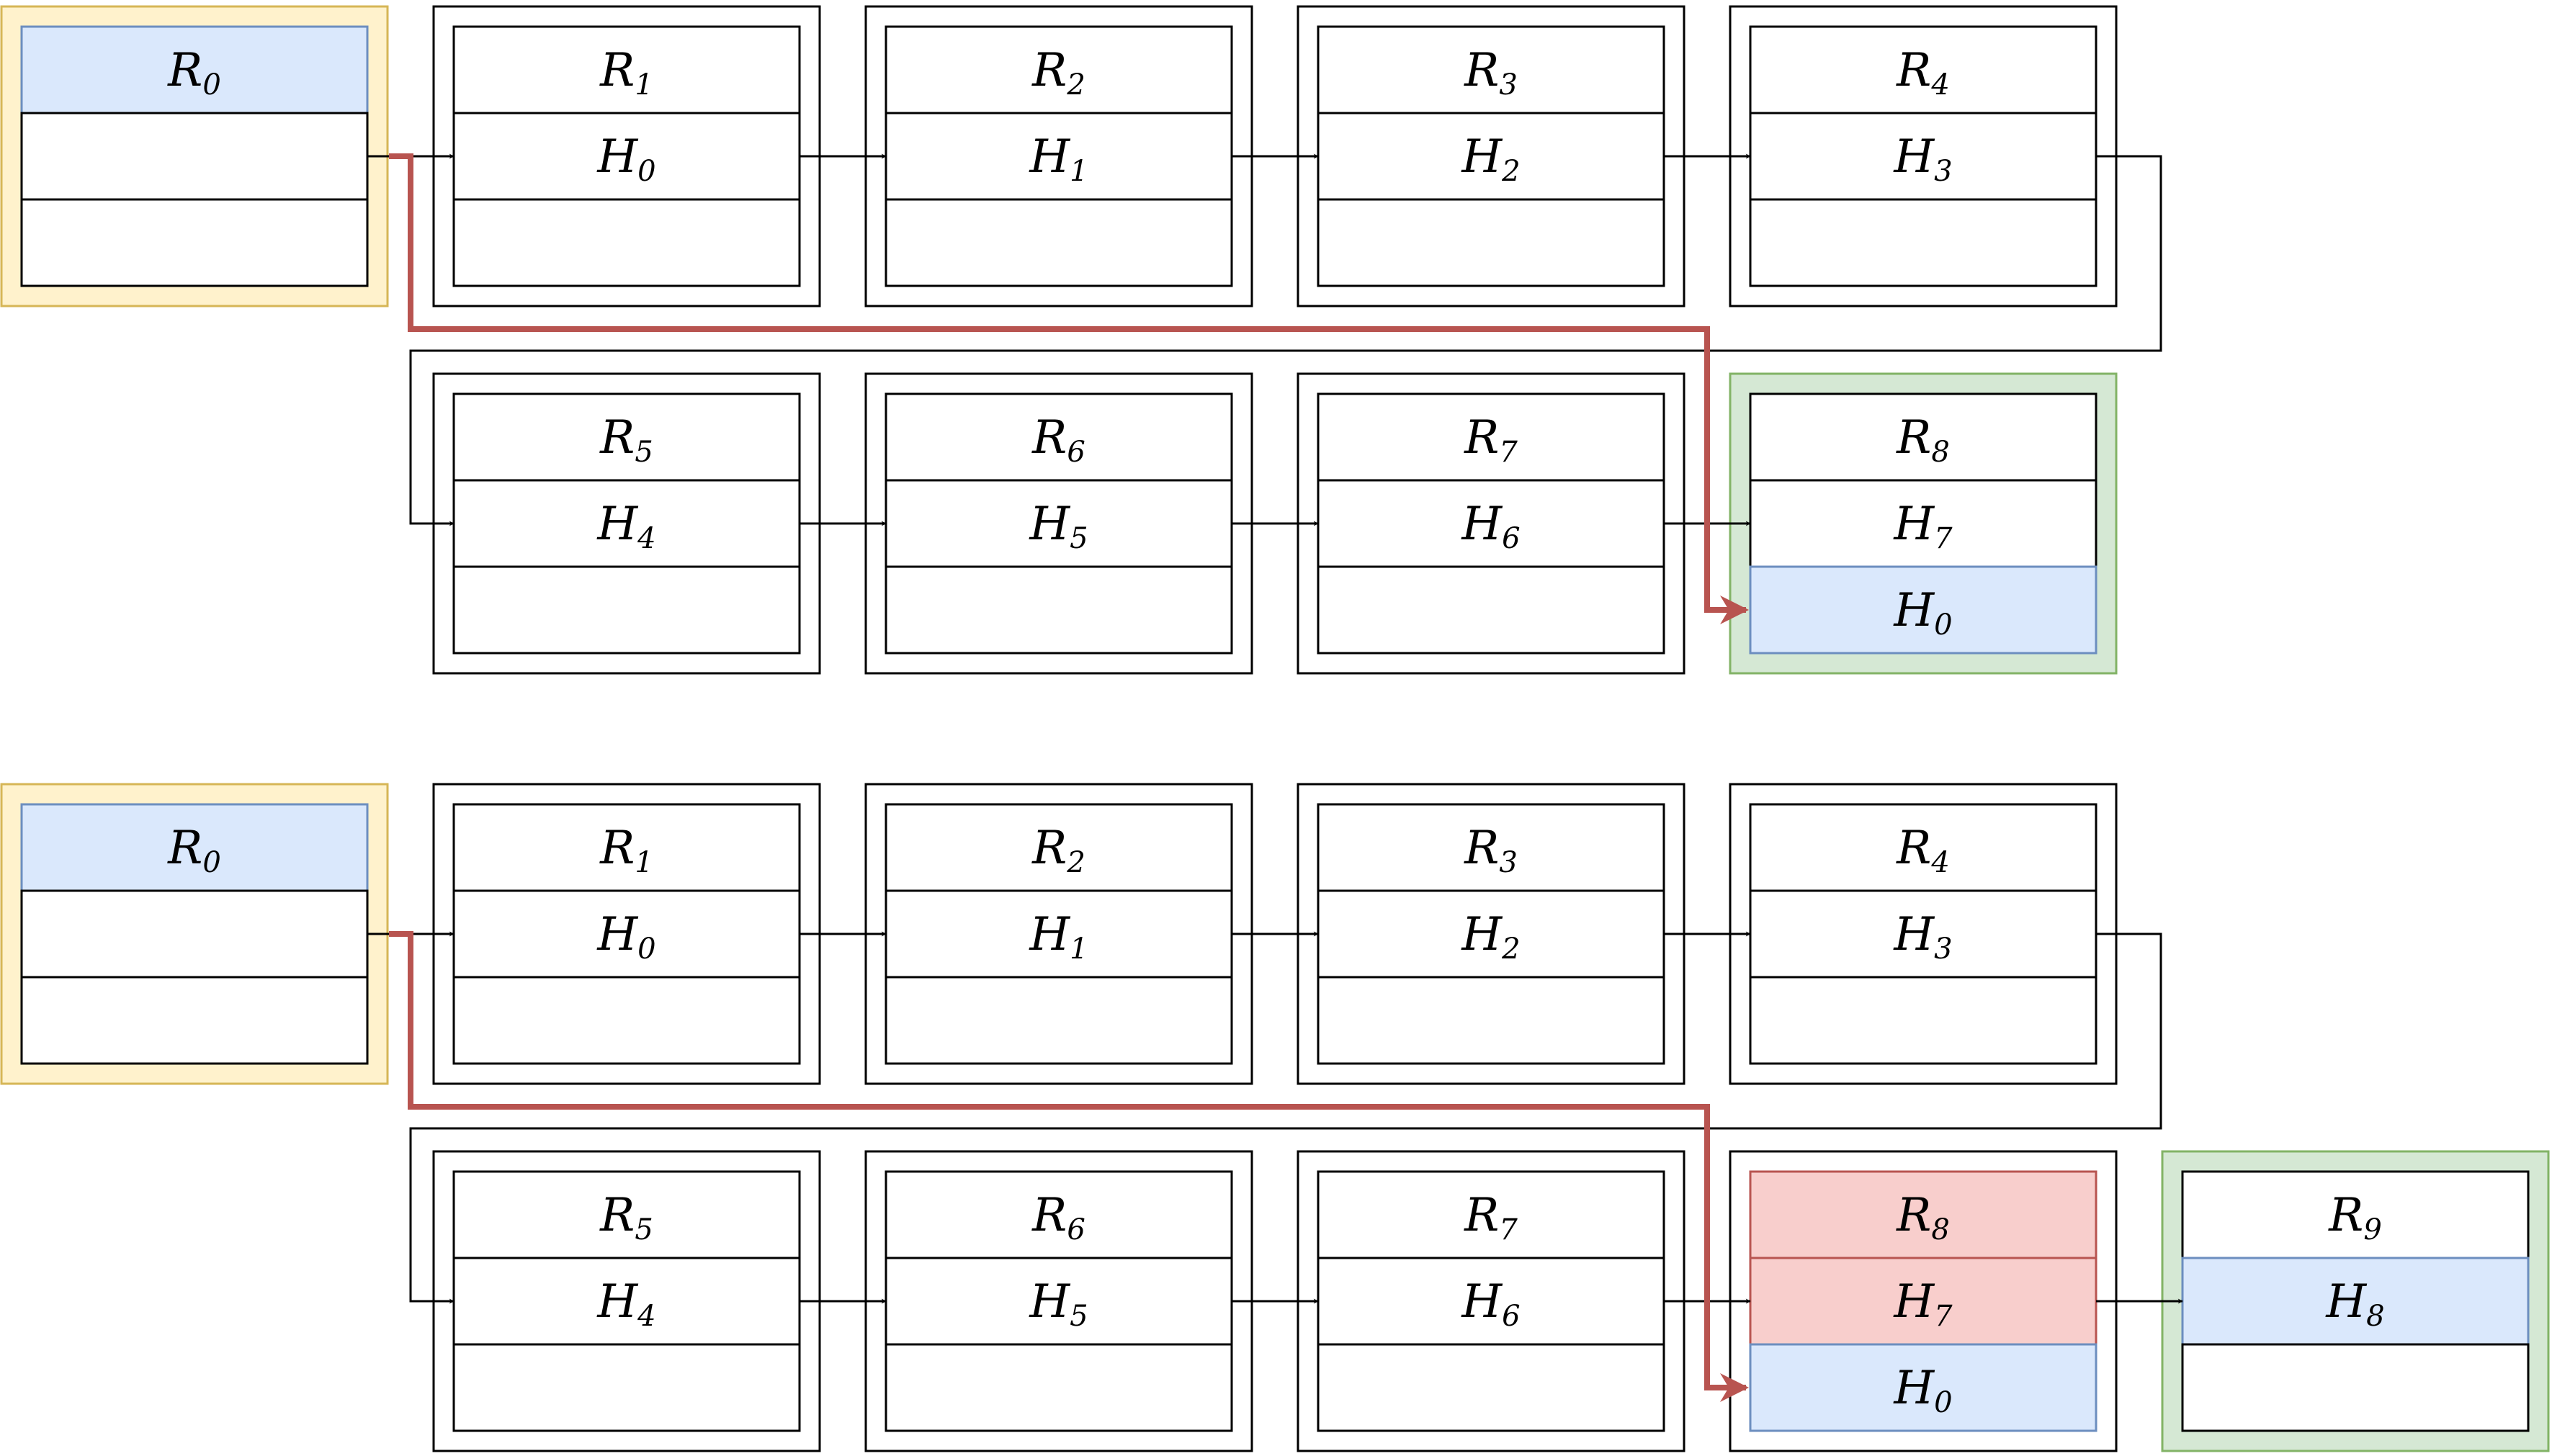 The width and height of the screenshot is (2552, 1456). I want to click on cell-h3, so click(1923, 156).